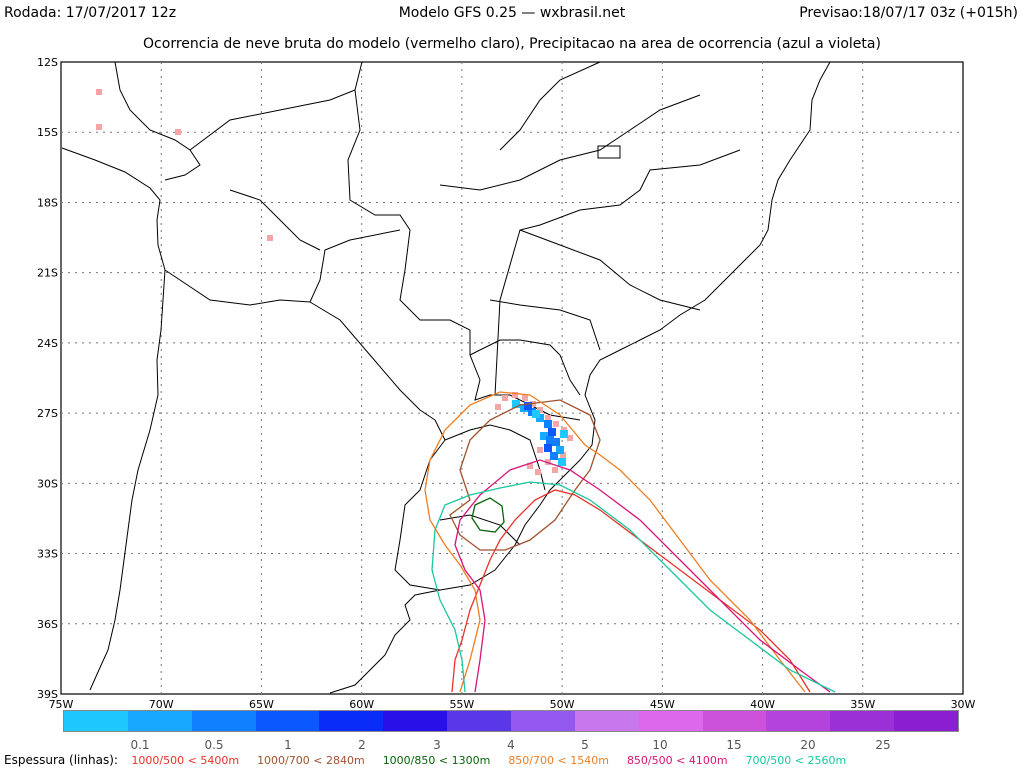 The width and height of the screenshot is (1024, 768). What do you see at coordinates (963, 704) in the screenshot?
I see `longitude-label: 30W` at bounding box center [963, 704].